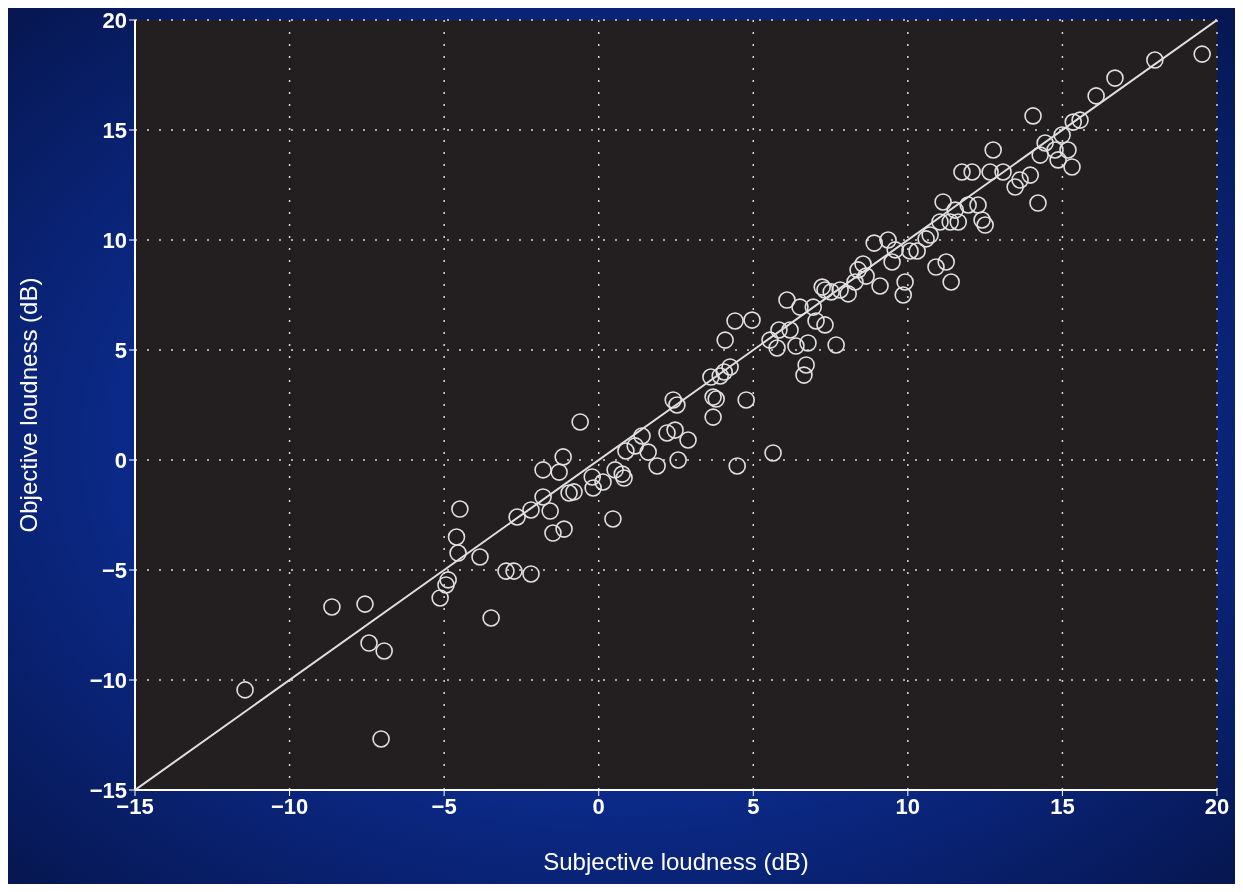  Describe the element at coordinates (676, 861) in the screenshot. I see `x-axis-title: Subjective loudness (dB)` at that location.